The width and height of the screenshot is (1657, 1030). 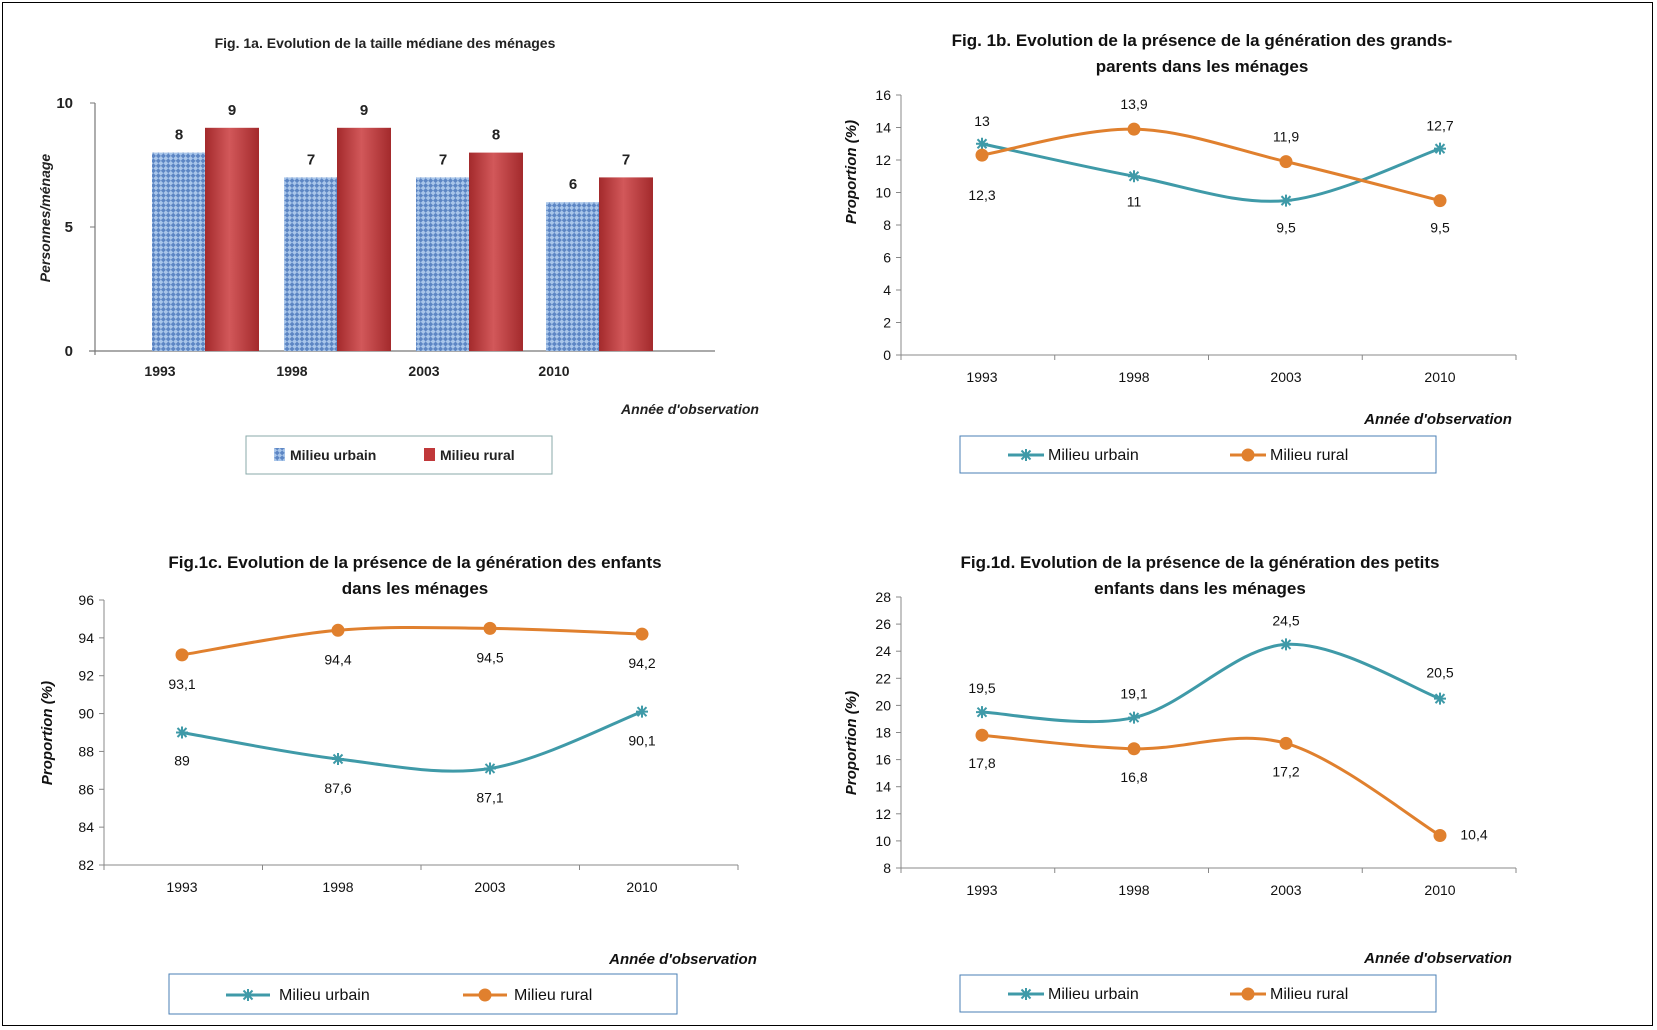 What do you see at coordinates (981, 377) in the screenshot?
I see `fig1b-x-tick-label: 1993` at bounding box center [981, 377].